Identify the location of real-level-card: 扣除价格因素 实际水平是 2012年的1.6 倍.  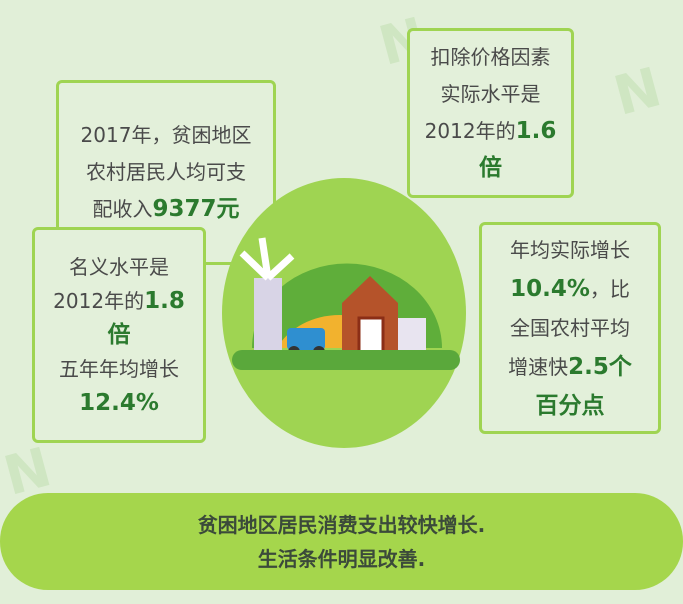
(490, 113).